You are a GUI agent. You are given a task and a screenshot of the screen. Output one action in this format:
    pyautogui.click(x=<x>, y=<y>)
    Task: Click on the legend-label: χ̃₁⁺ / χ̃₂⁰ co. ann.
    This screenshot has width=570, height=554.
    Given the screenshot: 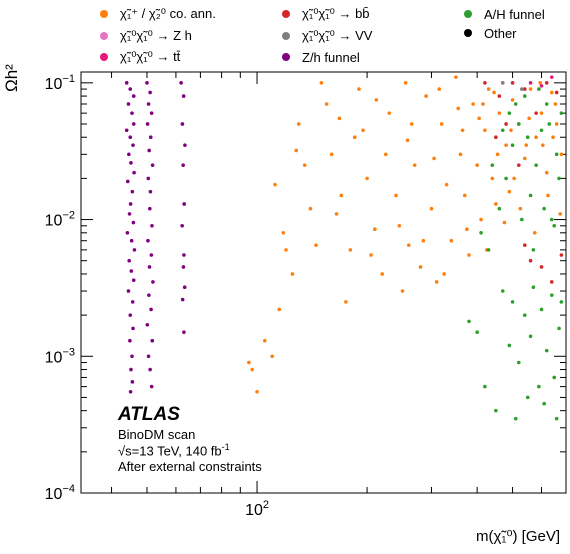 What is the action you would take?
    pyautogui.click(x=168, y=13)
    